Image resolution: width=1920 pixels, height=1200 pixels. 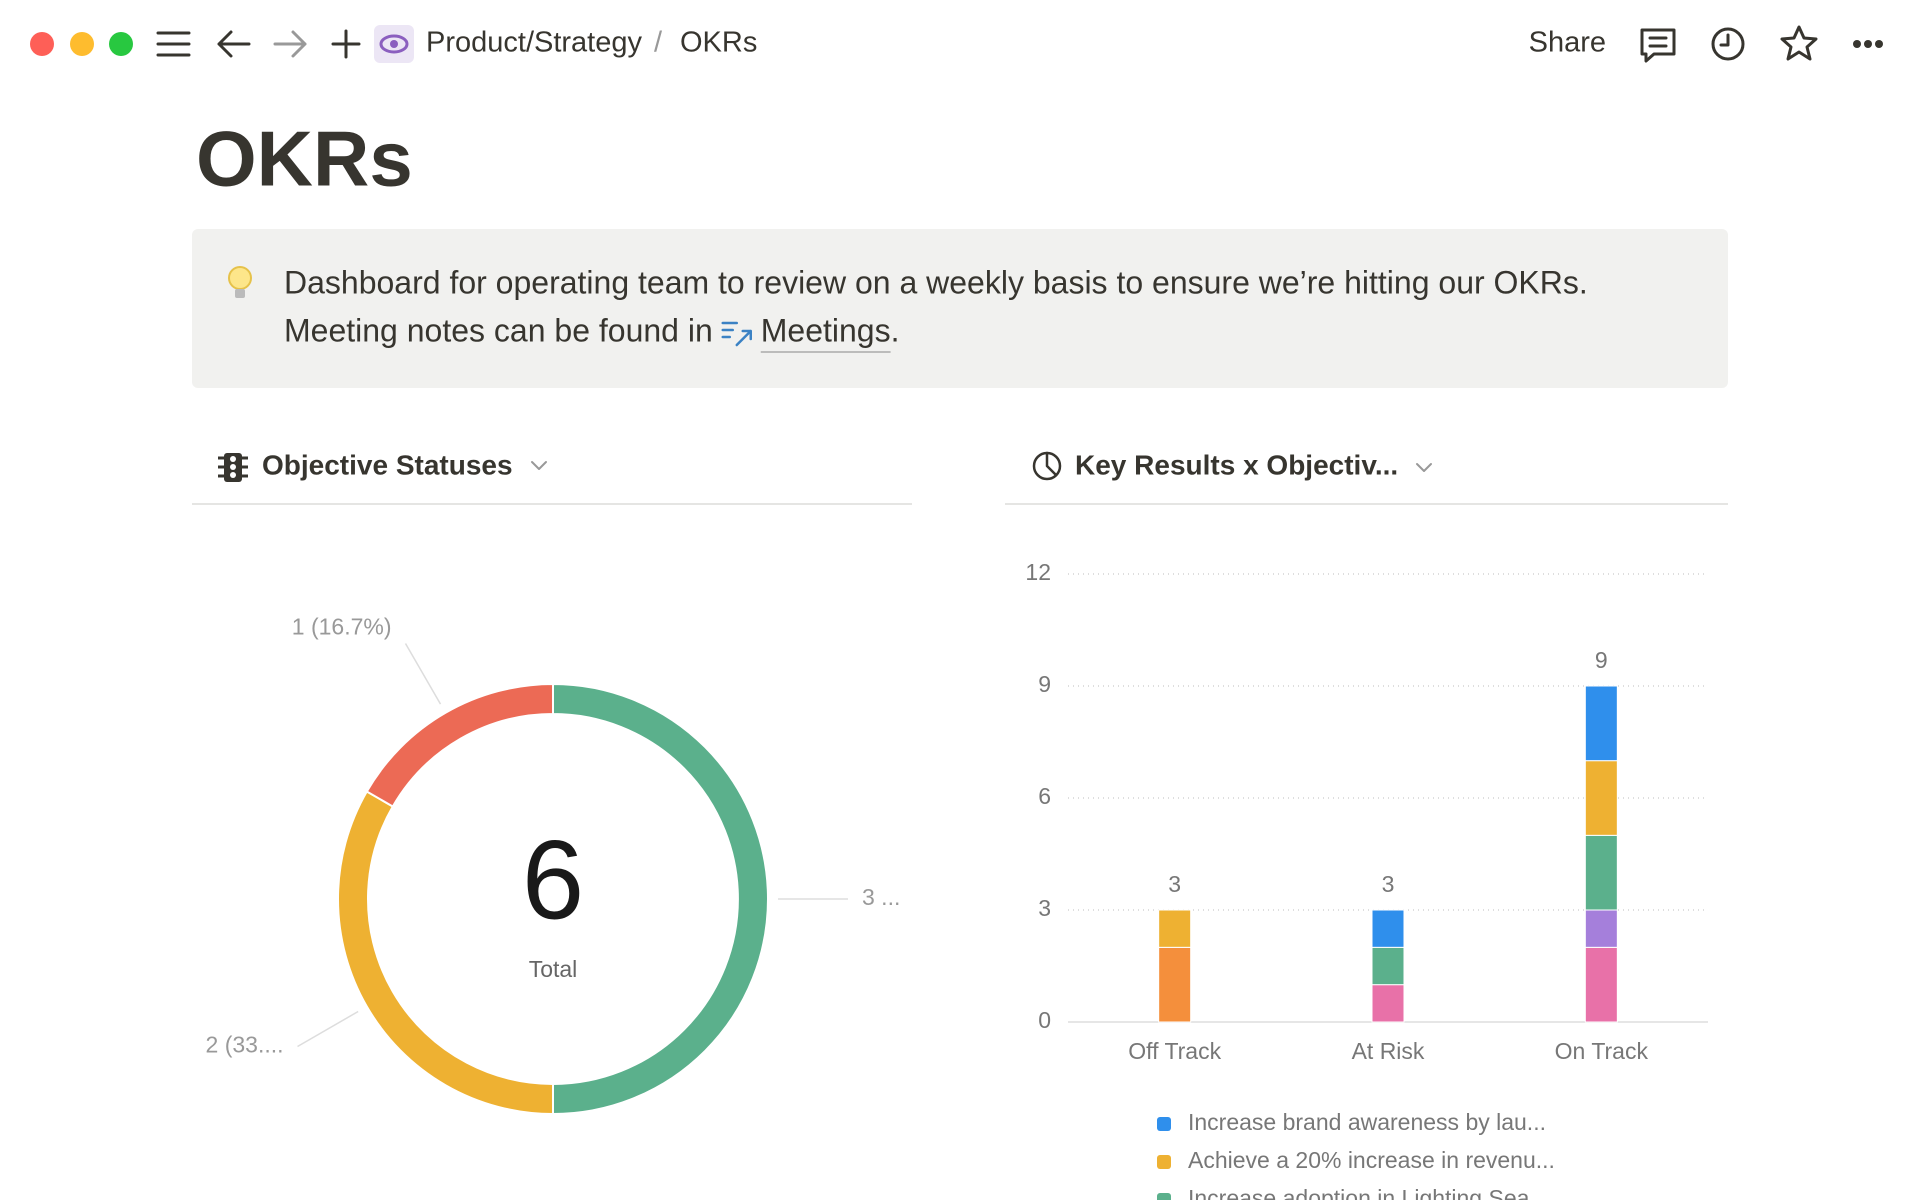 What do you see at coordinates (1567, 43) in the screenshot?
I see `share-button: Share` at bounding box center [1567, 43].